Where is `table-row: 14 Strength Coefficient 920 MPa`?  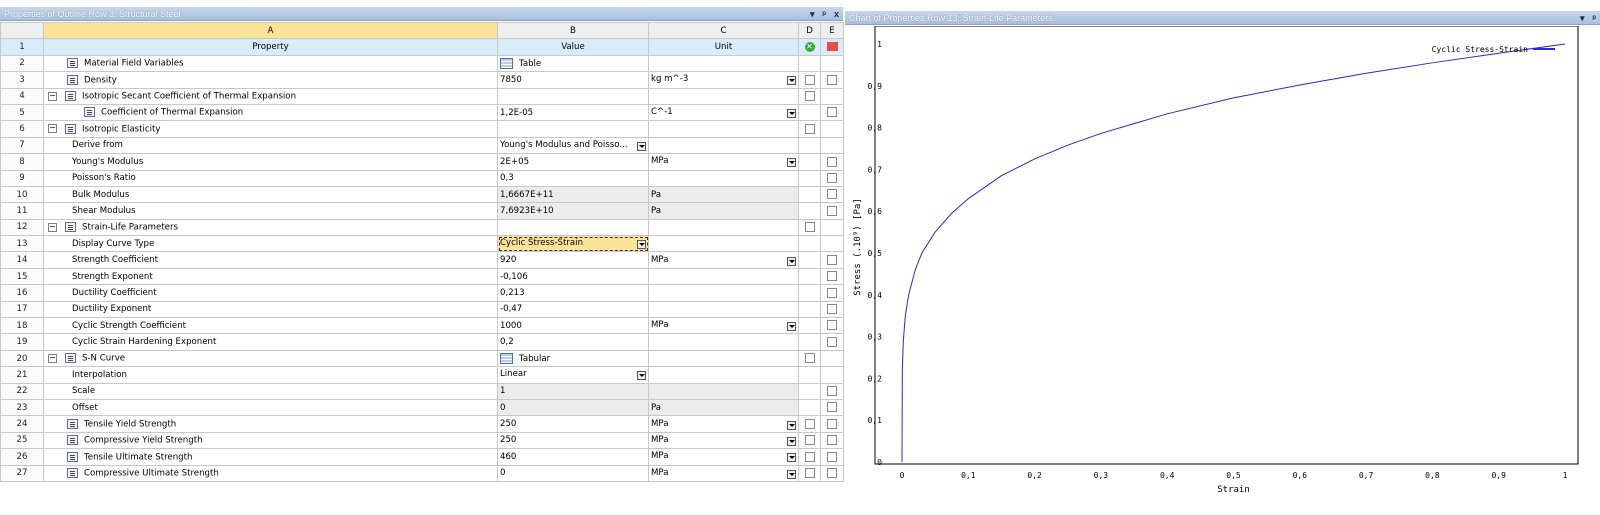 table-row: 14 Strength Coefficient 920 MPa is located at coordinates (422, 260).